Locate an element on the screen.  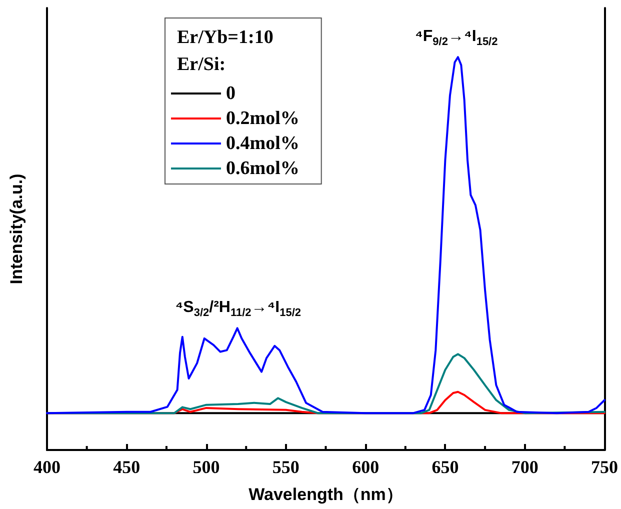
legend-label: 0 is located at coordinates (231, 93).